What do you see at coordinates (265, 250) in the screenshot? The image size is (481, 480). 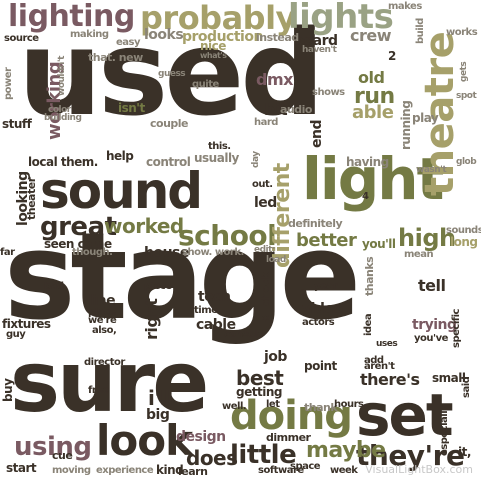 I see `word-edit: edit:` at bounding box center [265, 250].